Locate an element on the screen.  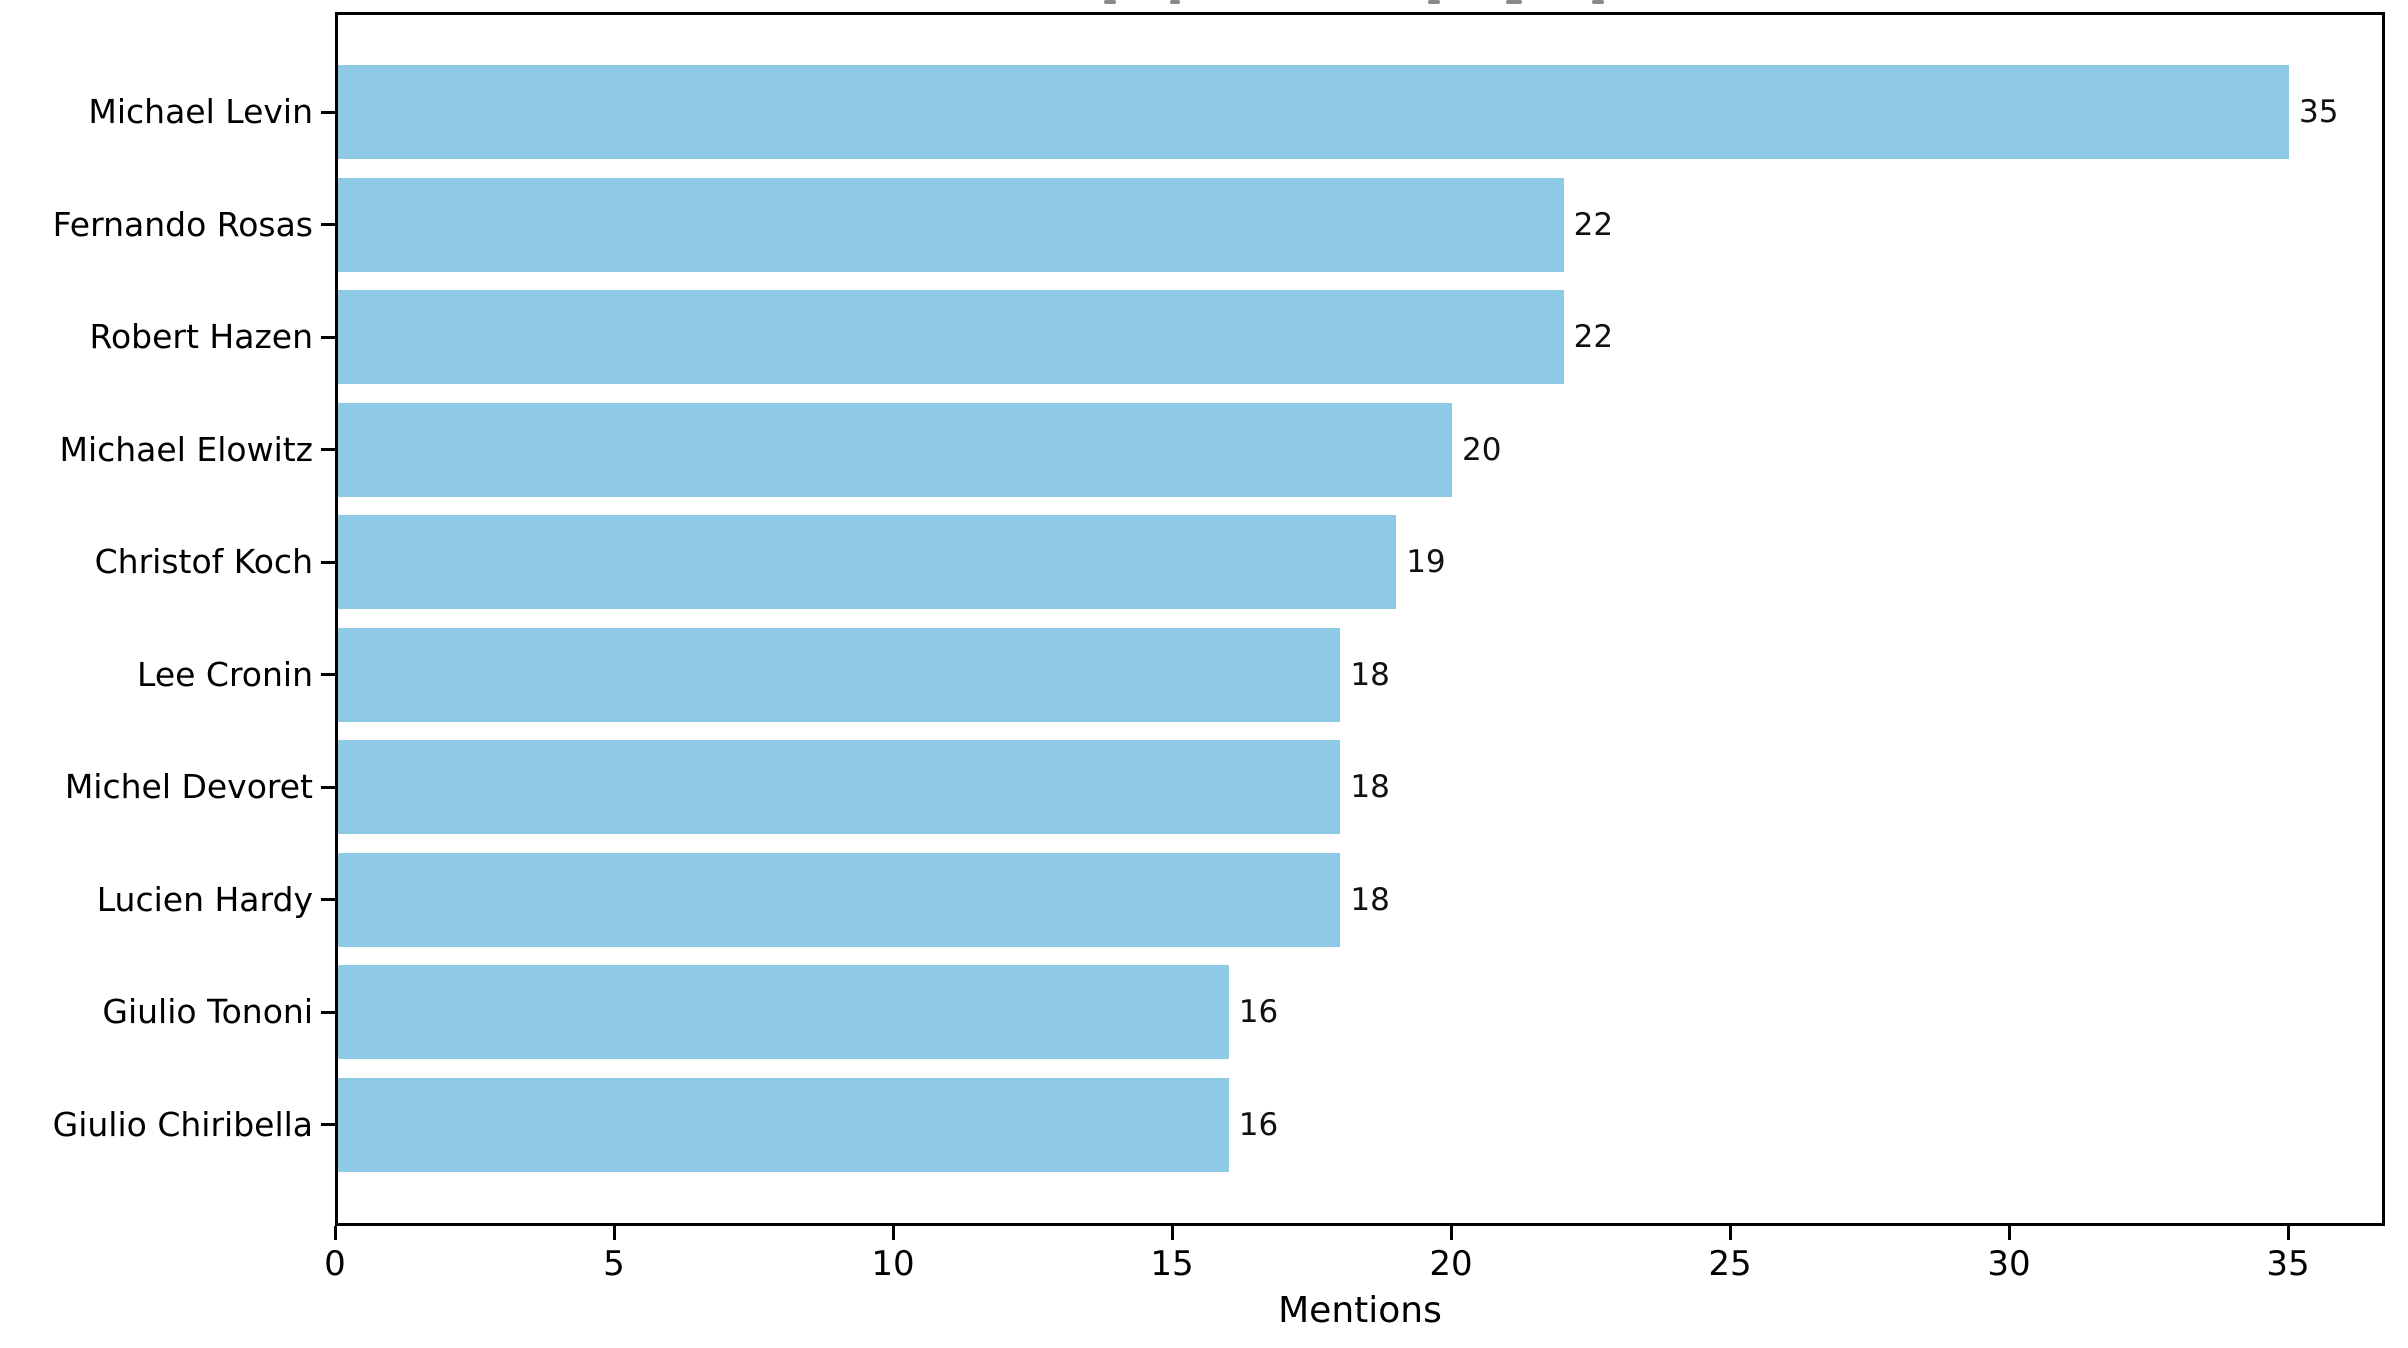
y-axis-label: Michel Devoret is located at coordinates (188, 786).